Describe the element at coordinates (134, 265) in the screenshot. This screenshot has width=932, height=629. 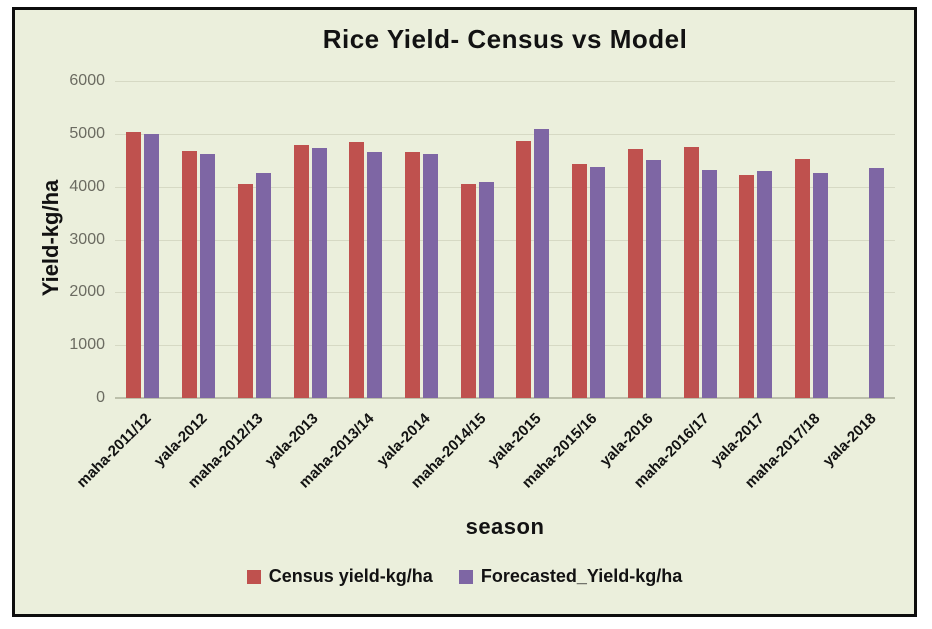
I see `bar-census-maha-2011/12` at that location.